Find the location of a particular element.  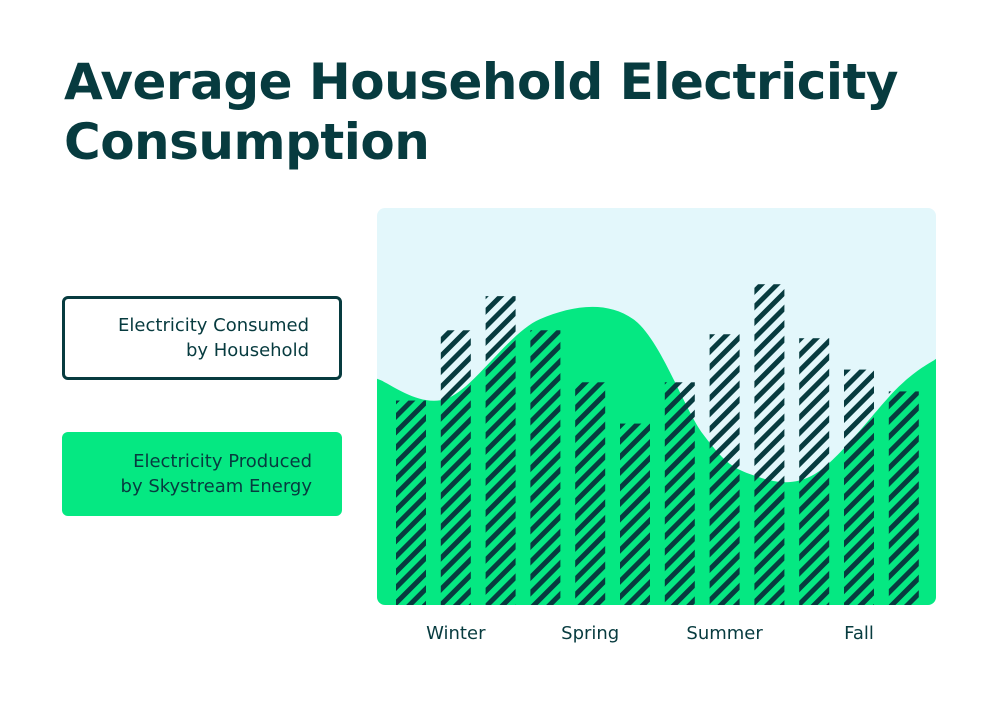

legend-consumed: Electricity Consumed by Household is located at coordinates (202, 338).